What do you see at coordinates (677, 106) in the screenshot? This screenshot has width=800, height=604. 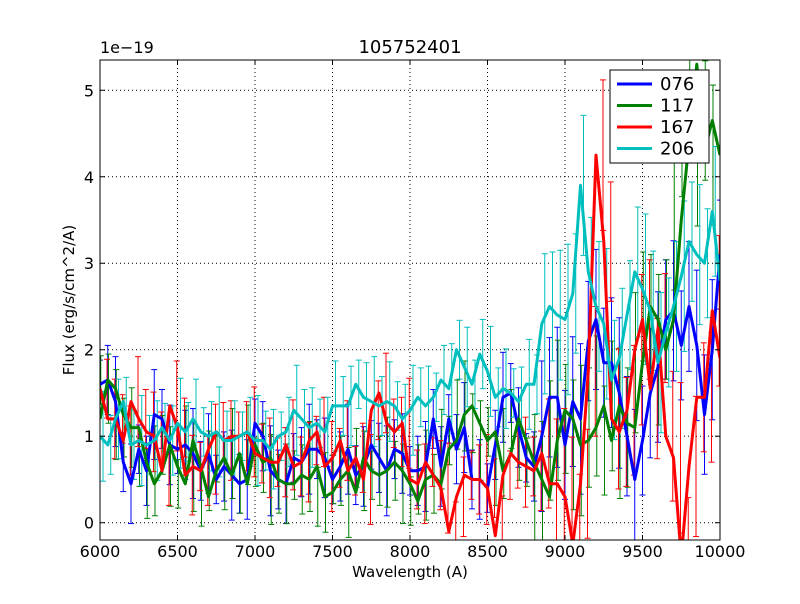 I see `legend-label-117: 117` at bounding box center [677, 106].